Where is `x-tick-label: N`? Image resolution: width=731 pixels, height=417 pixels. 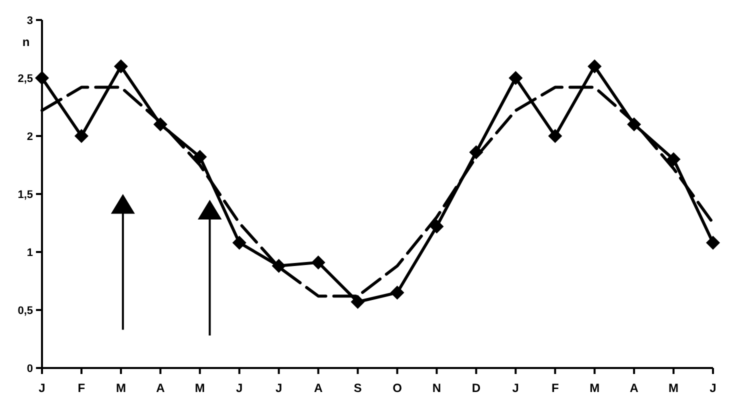
x-tick-label: N is located at coordinates (437, 388).